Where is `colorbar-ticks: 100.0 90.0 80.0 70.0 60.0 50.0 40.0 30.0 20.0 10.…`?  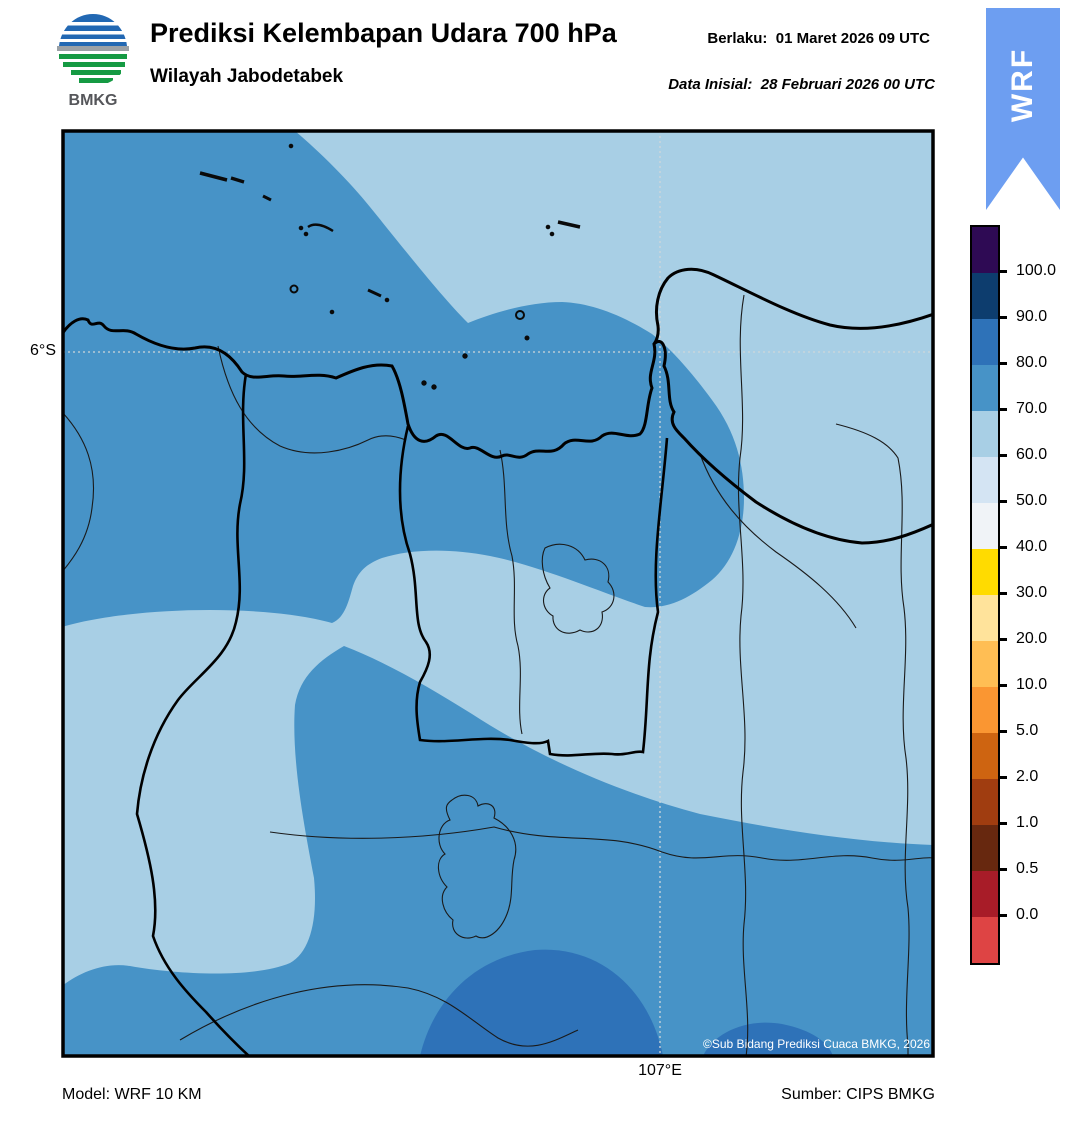 colorbar-ticks: 100.0 90.0 80.0 70.0 60.0 50.0 40.0 30.0 20.0 10.… is located at coordinates (1038, 593).